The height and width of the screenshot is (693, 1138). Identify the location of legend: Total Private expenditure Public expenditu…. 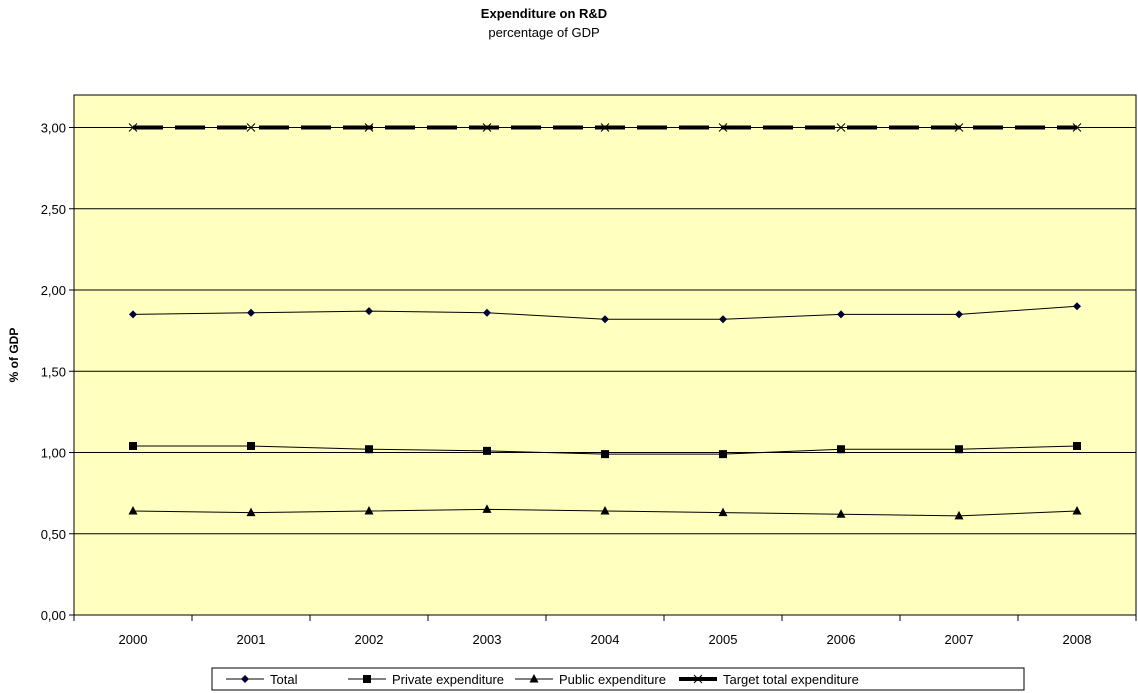
(618, 679).